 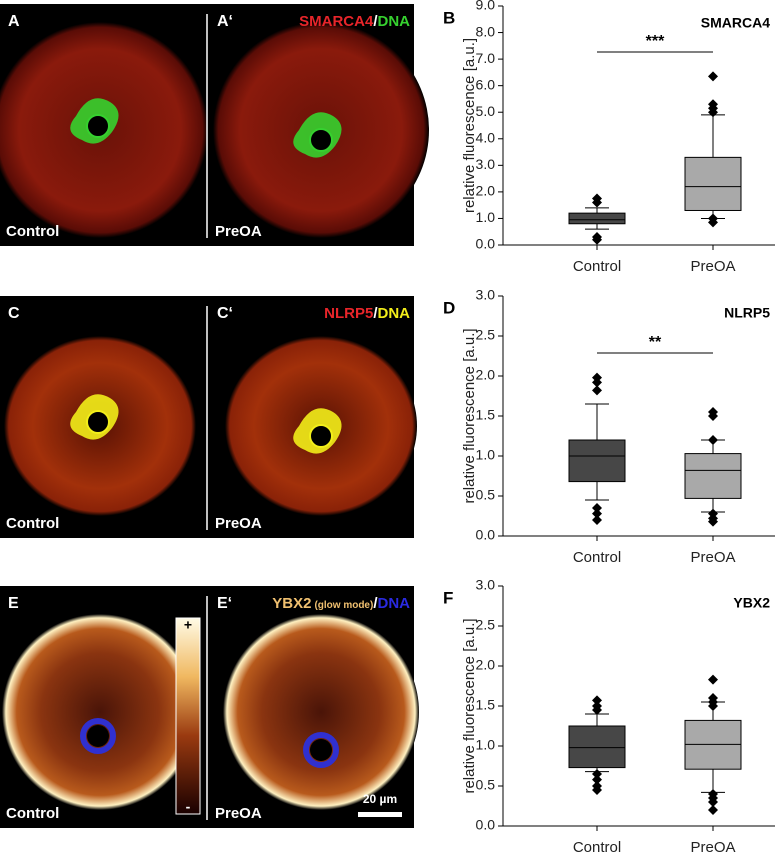 I want to click on colorbar-min: -, so click(x=188, y=807).